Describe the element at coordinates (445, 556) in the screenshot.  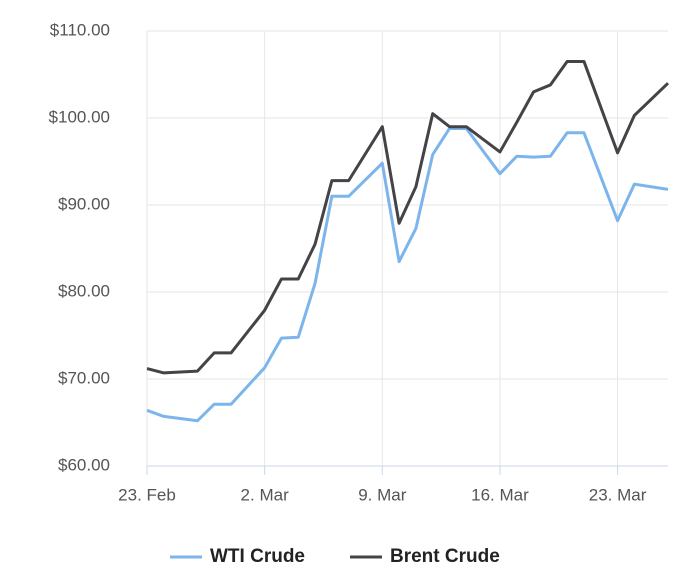
I see `legend-label: Brent Crude` at that location.